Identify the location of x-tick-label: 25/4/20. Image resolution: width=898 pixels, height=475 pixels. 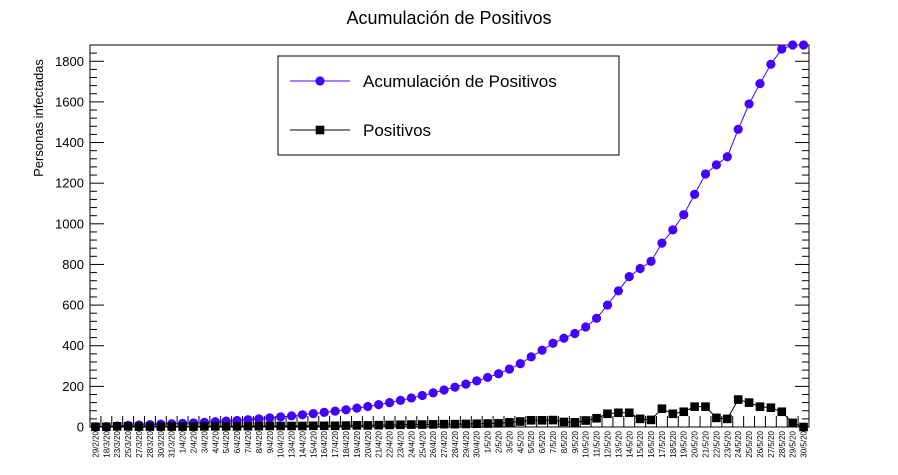
(422, 443).